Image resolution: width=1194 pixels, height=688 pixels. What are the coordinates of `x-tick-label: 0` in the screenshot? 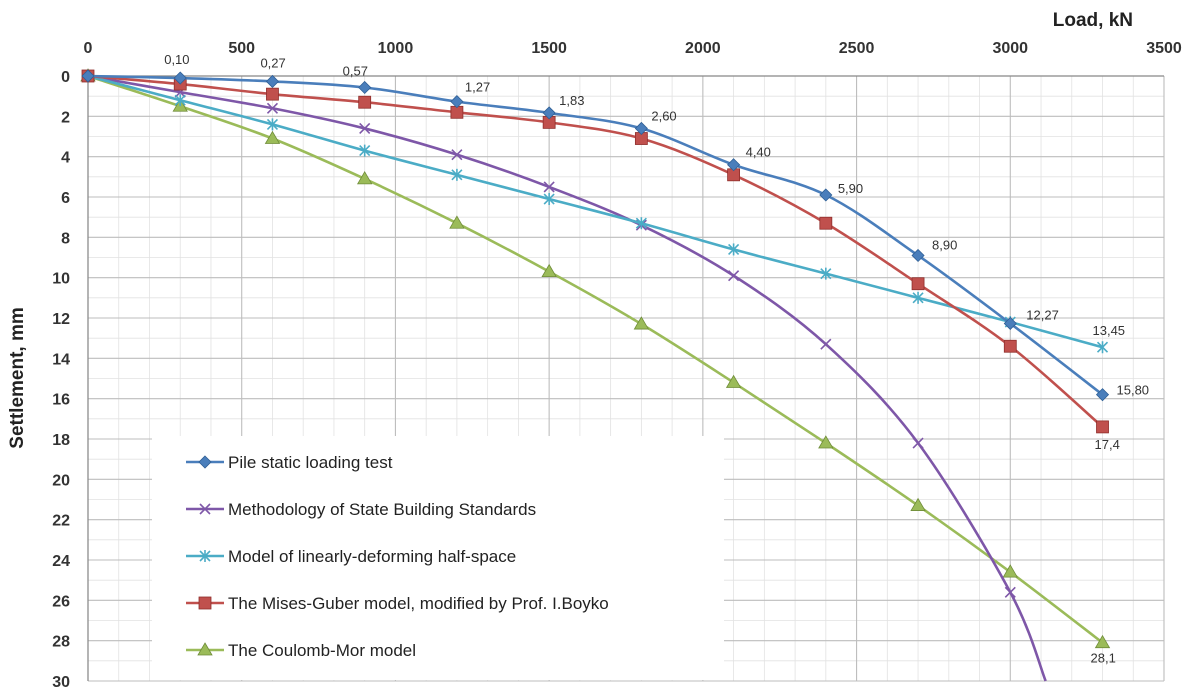 It's located at (88, 48).